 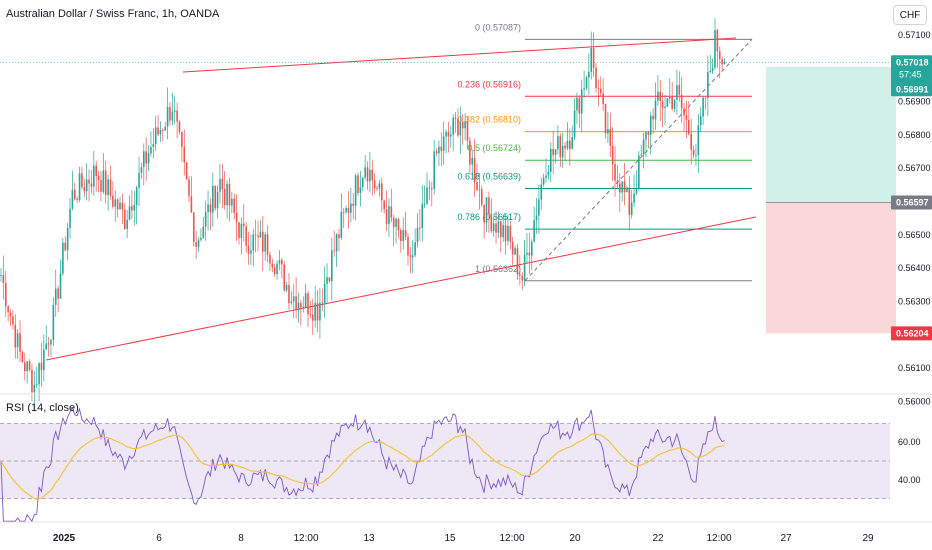 What do you see at coordinates (489, 84) in the screenshot?
I see `fib-level-label: 0.236 (0.56916)` at bounding box center [489, 84].